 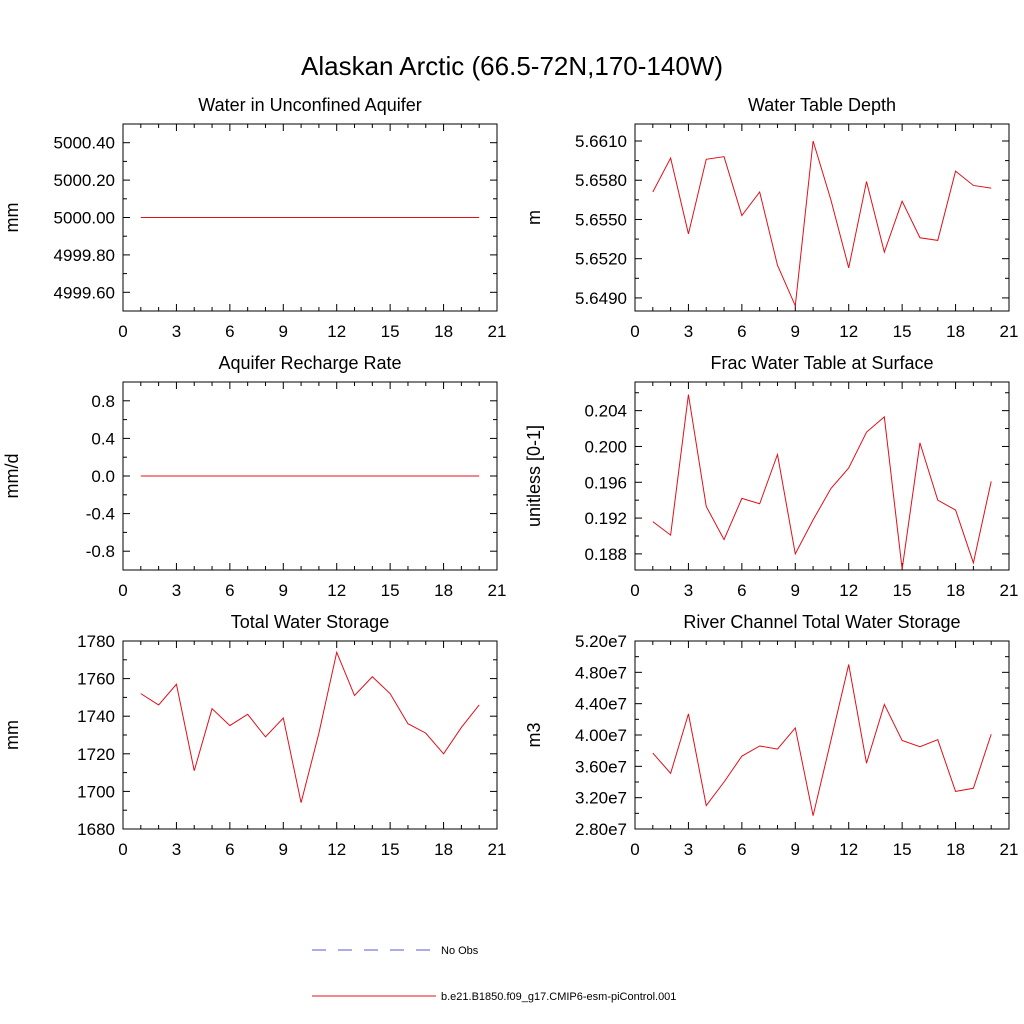 I want to click on y-tick-label: 0.196, so click(x=605, y=482).